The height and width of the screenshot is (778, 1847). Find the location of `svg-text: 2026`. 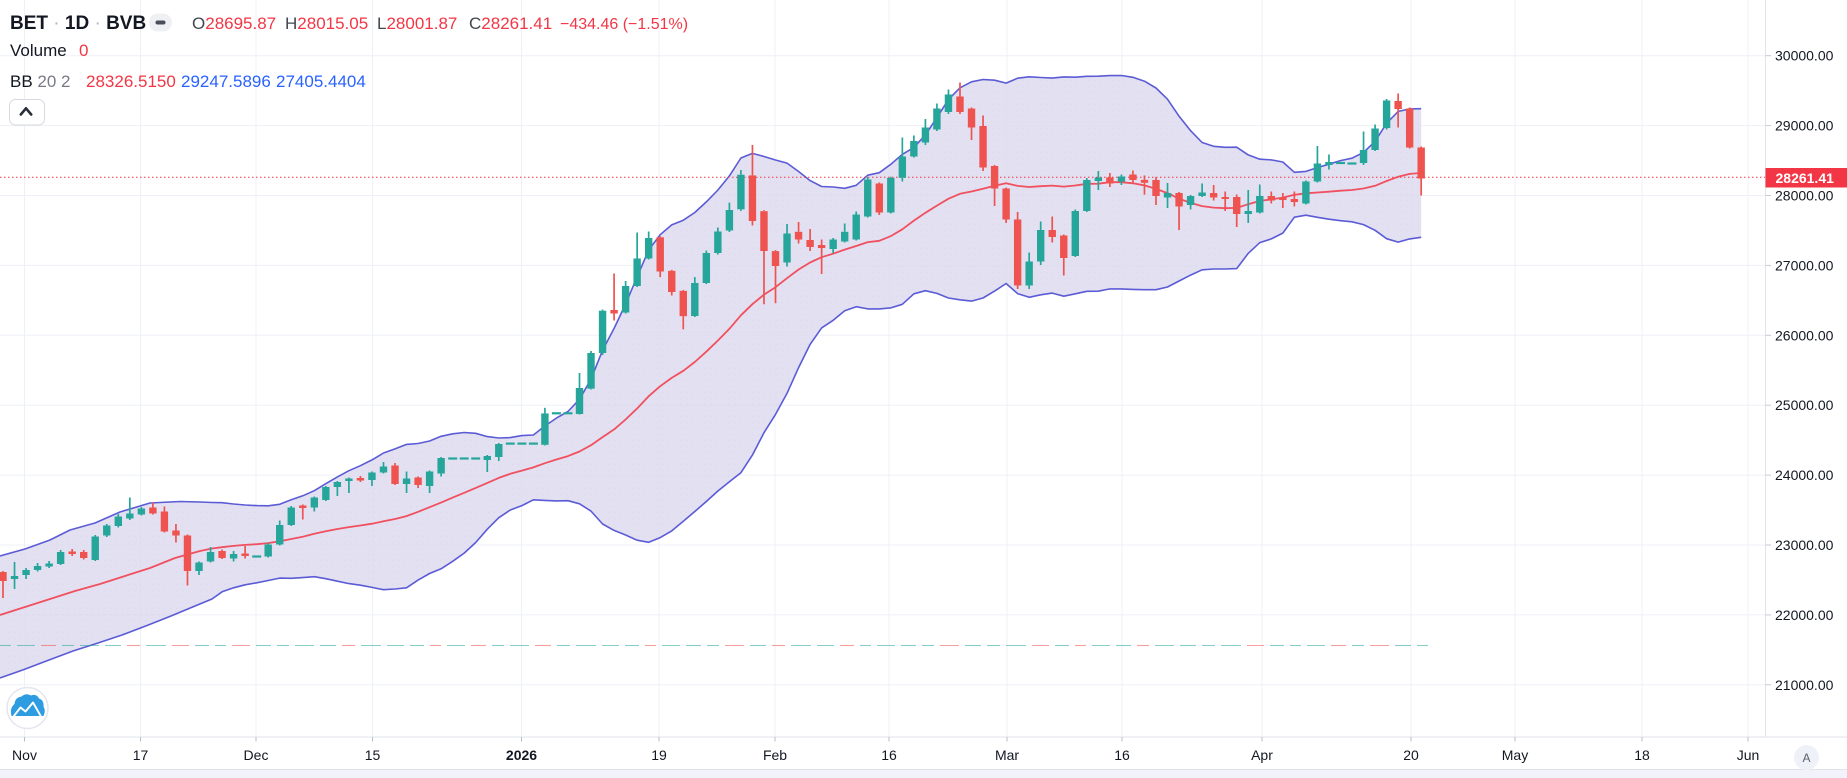

svg-text: 2026 is located at coordinates (521, 755).